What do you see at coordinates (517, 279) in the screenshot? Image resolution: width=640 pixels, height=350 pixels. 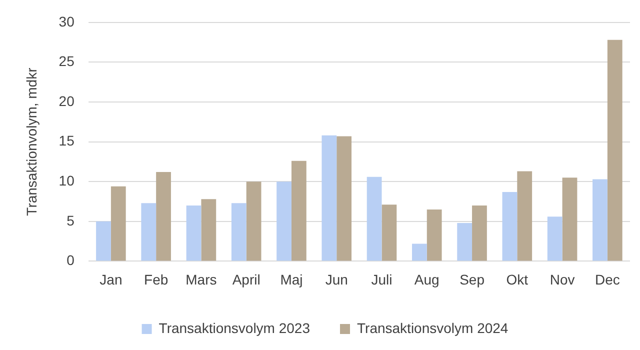 I see `x-tick-label: Okt` at bounding box center [517, 279].